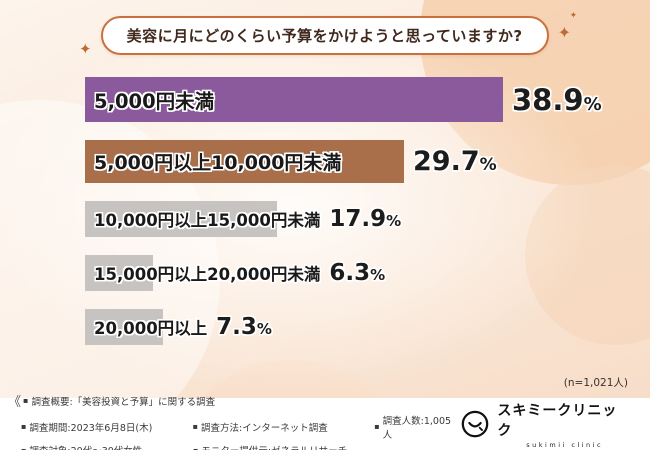 Image resolution: width=650 pixels, height=450 pixels. I want to click on sukimii-clinic-logo-icon, so click(475, 424).